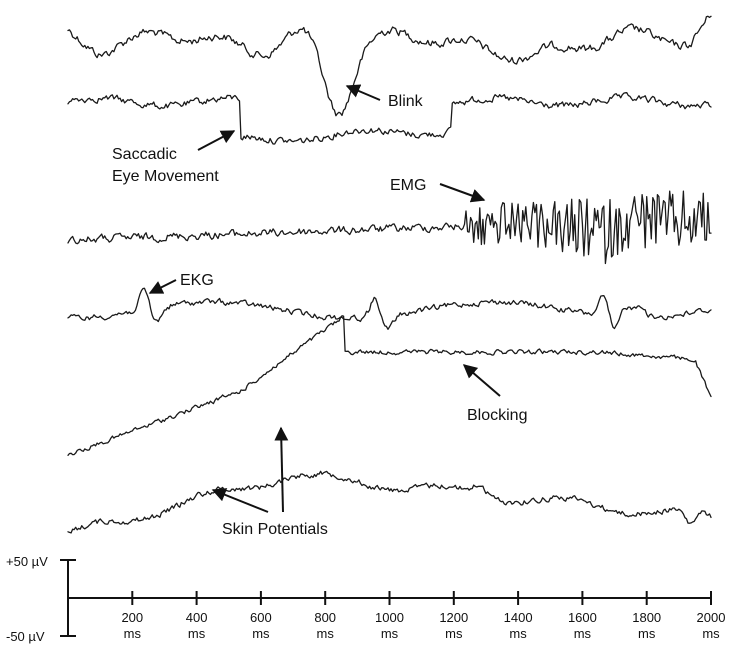  I want to click on ekg-label: EKG, so click(197, 280).